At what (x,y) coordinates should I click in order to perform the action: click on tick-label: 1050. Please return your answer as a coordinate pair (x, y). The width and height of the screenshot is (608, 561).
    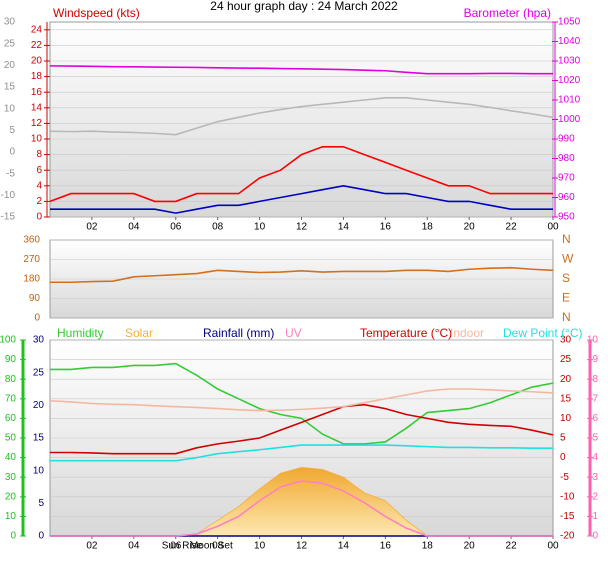
    Looking at the image, I should click on (569, 22).